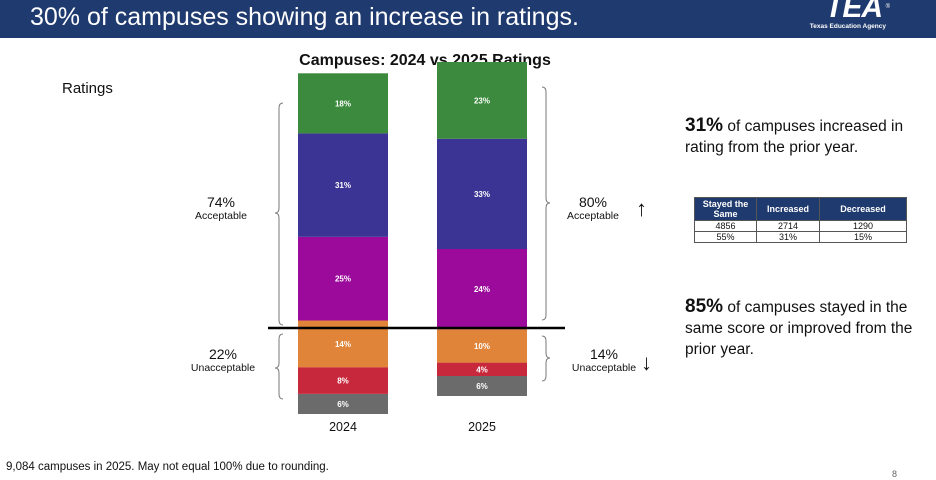  I want to click on bar-value-label-2024-2: 25%, so click(343, 279).